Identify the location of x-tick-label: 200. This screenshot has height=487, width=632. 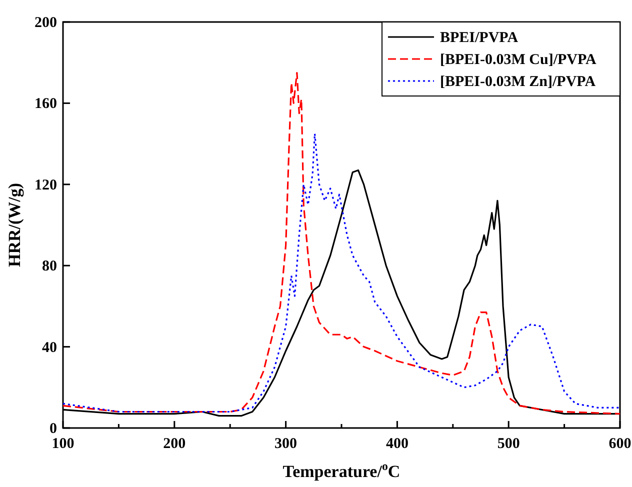
(174, 444).